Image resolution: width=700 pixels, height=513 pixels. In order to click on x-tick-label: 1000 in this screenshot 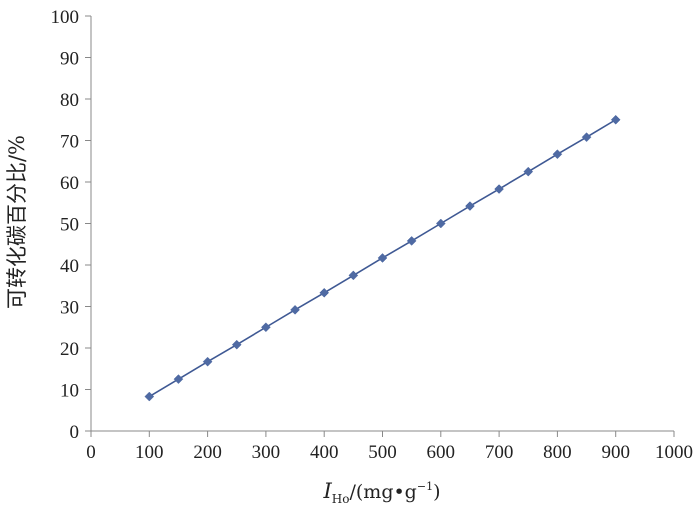, I will do `click(674, 452)`.